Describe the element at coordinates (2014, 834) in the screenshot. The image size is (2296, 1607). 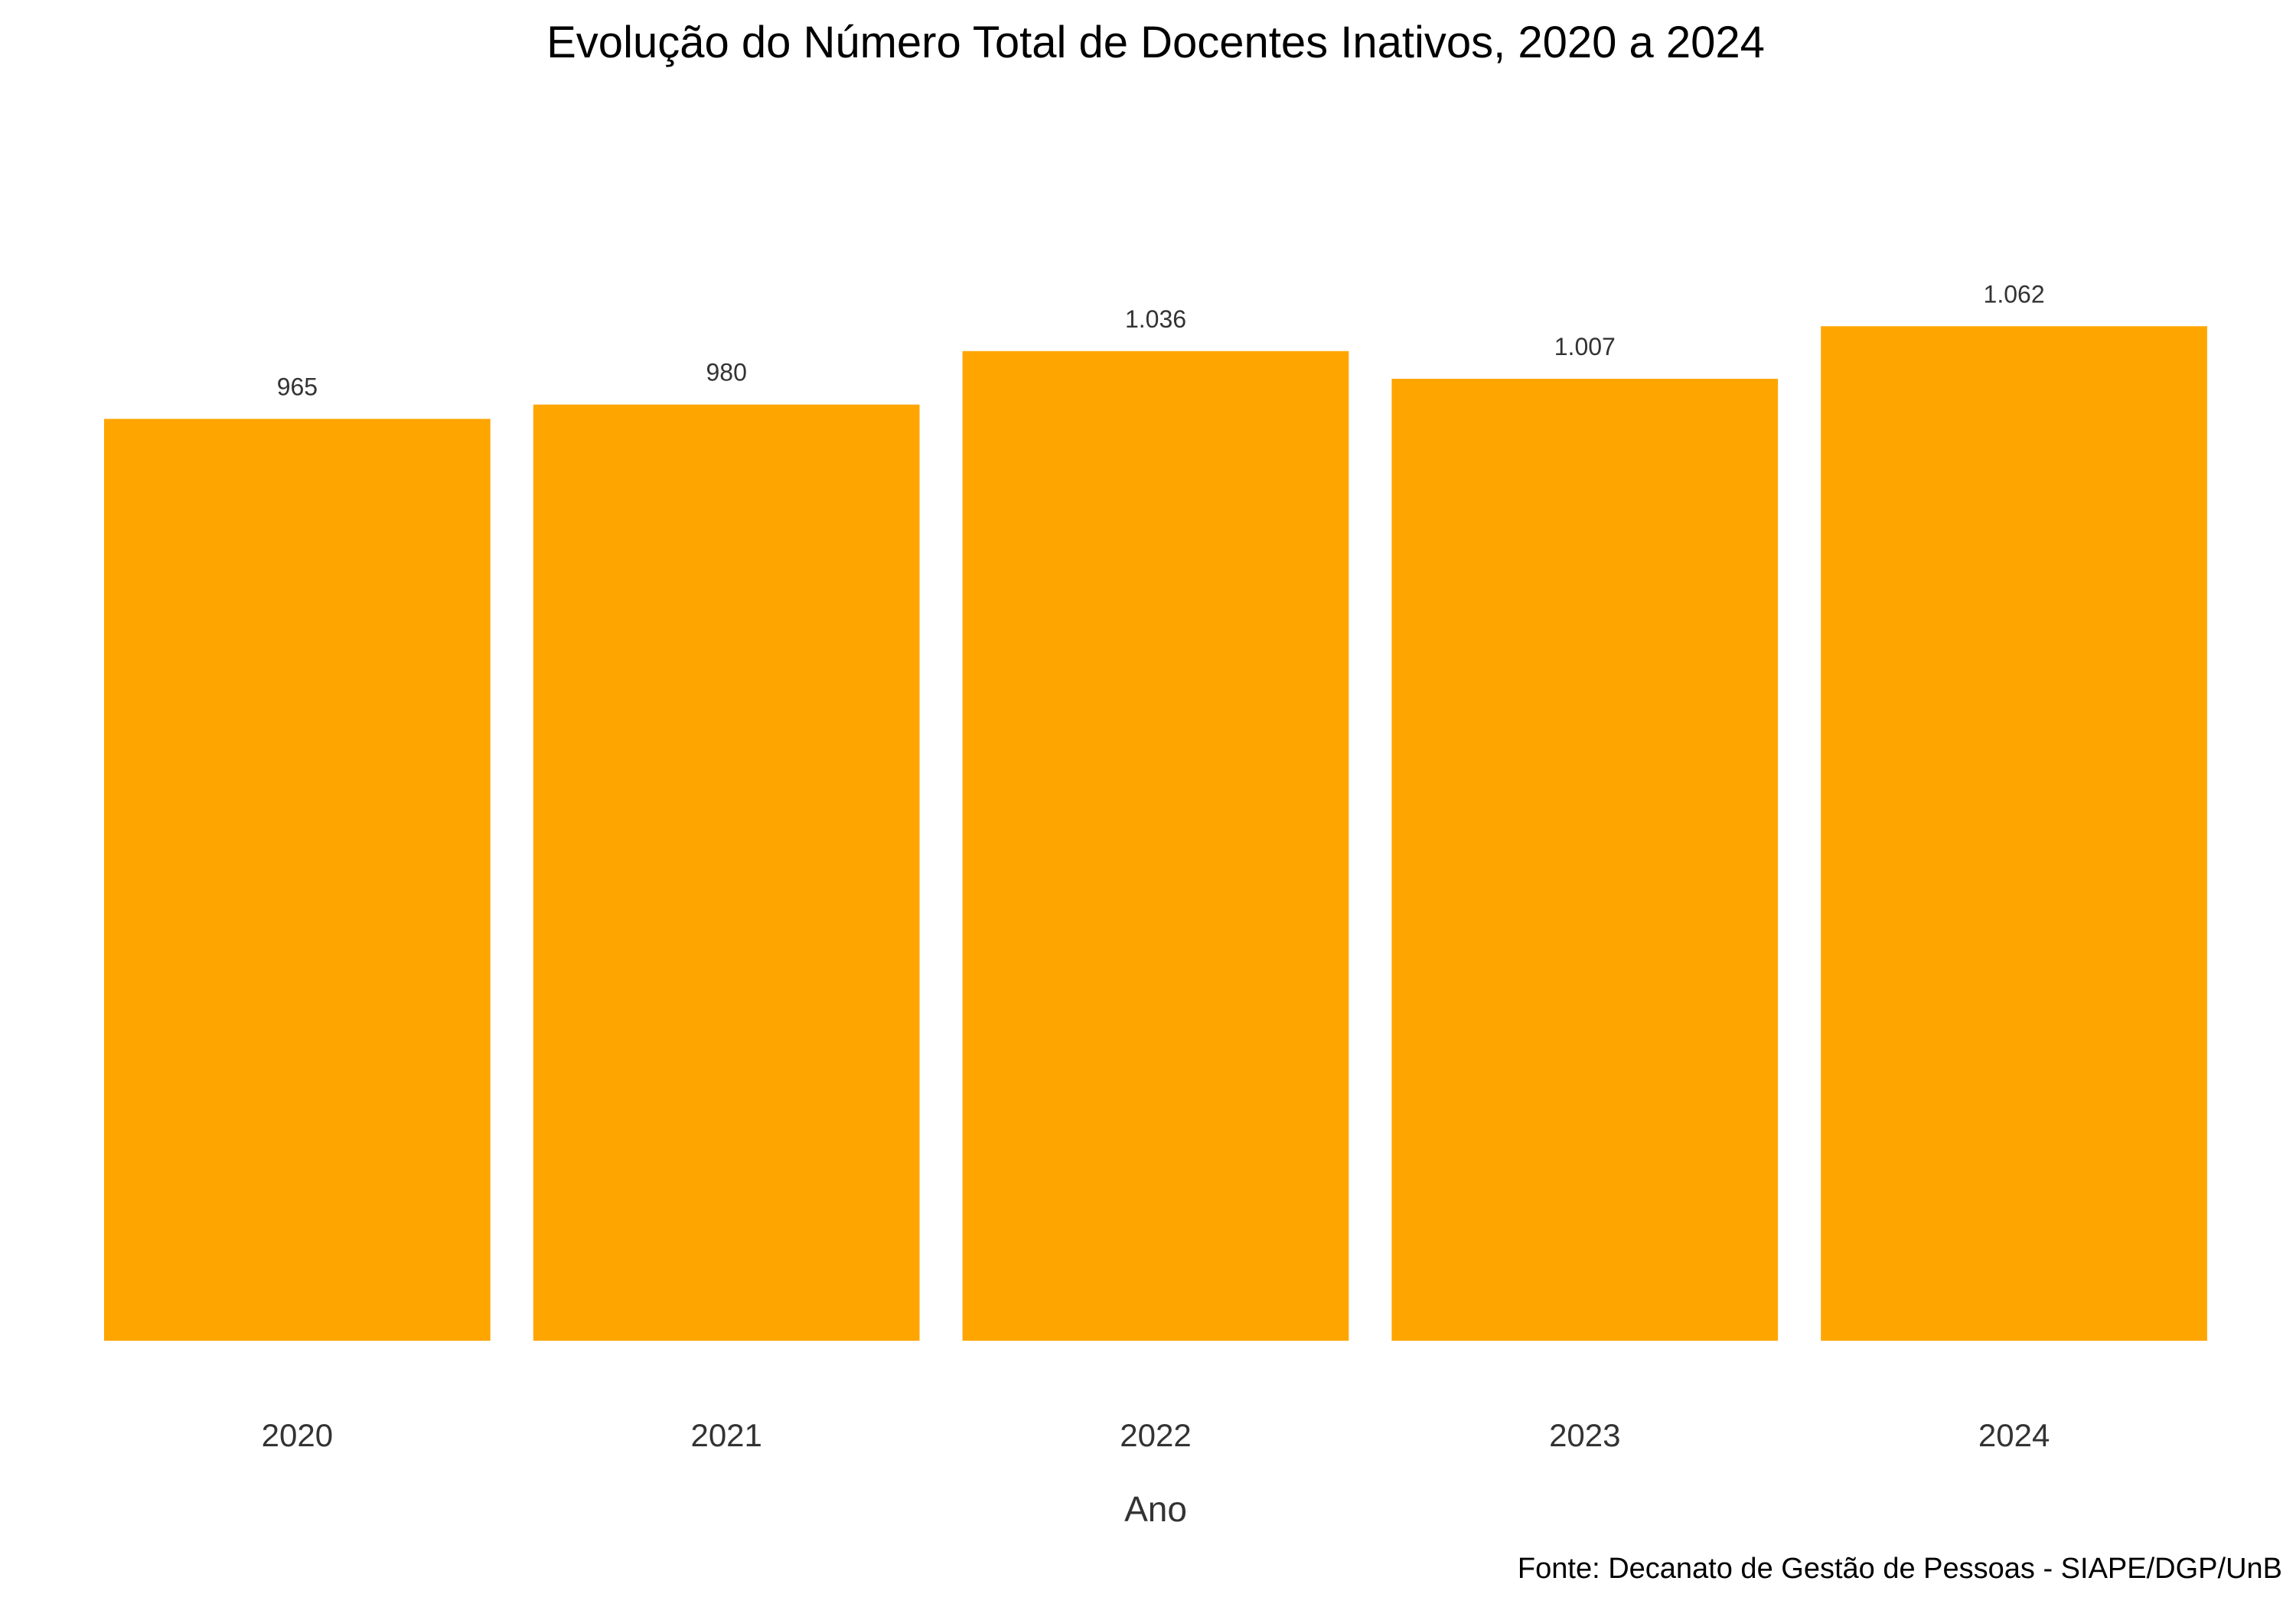
I see `bar-2024` at that location.